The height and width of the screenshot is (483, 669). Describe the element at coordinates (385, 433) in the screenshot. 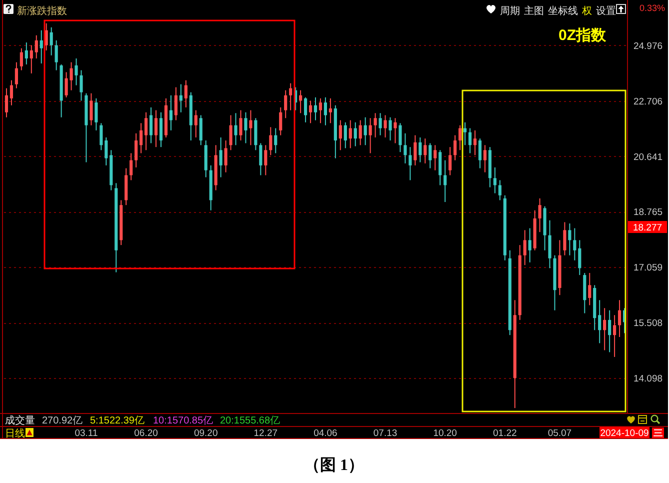

I see `x-tick-label: 07.13` at that location.